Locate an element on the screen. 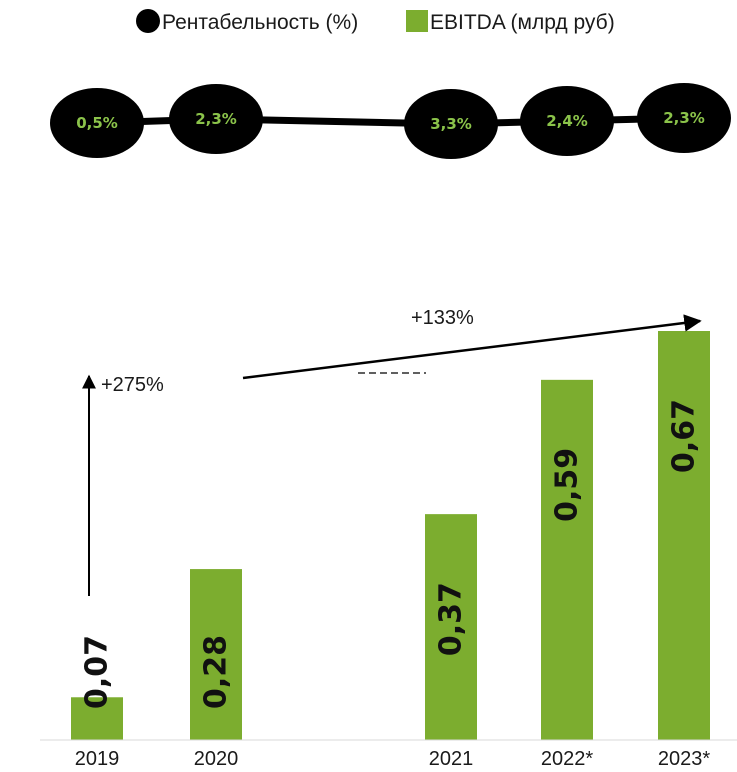 This screenshot has height=772, width=737. x-tick-label: 2021 is located at coordinates (451, 759).